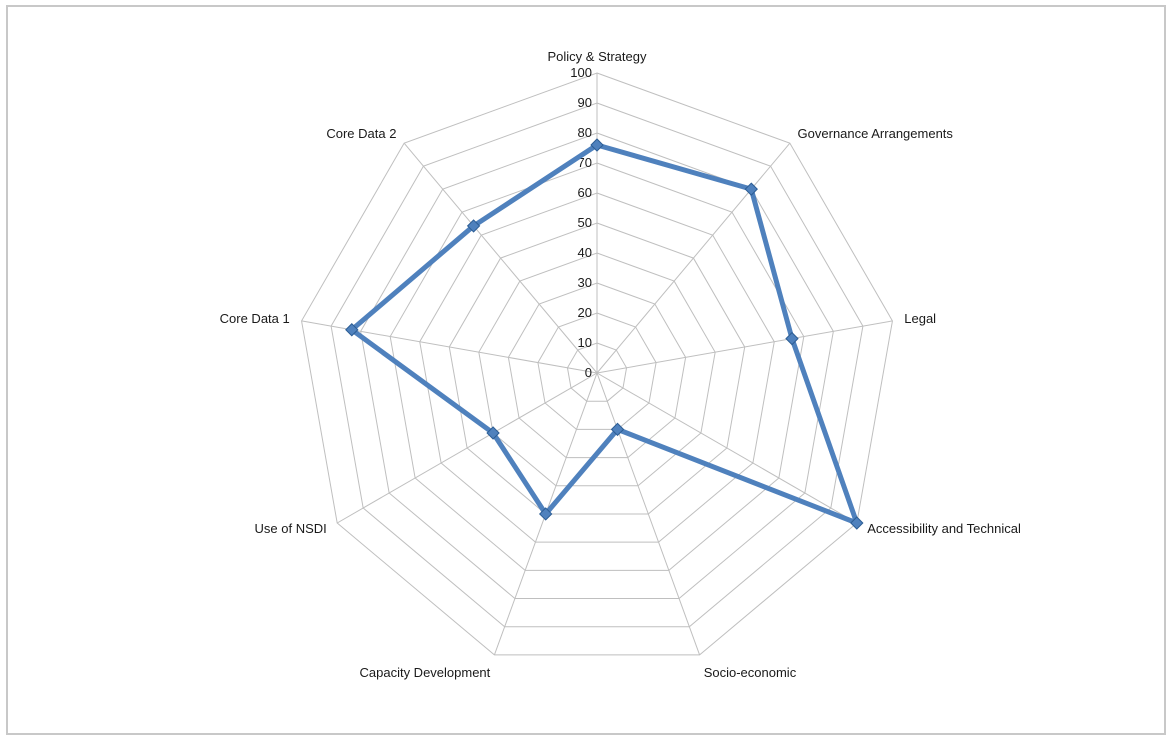 This screenshot has height=741, width=1173. What do you see at coordinates (581, 72) in the screenshot?
I see `tick-label: 100` at bounding box center [581, 72].